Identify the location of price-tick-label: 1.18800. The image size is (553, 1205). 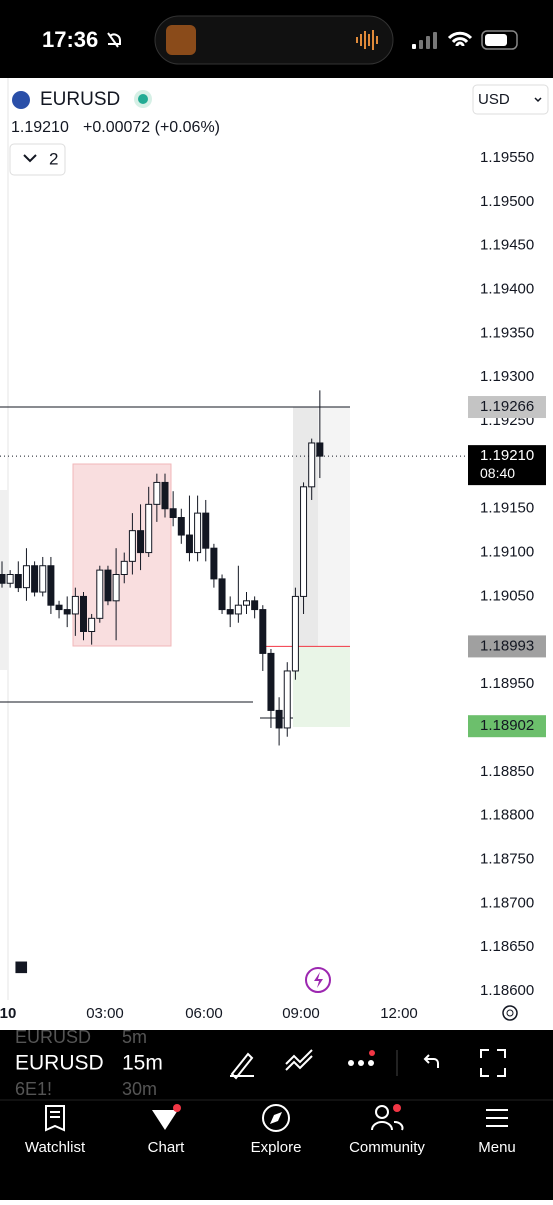
(507, 815).